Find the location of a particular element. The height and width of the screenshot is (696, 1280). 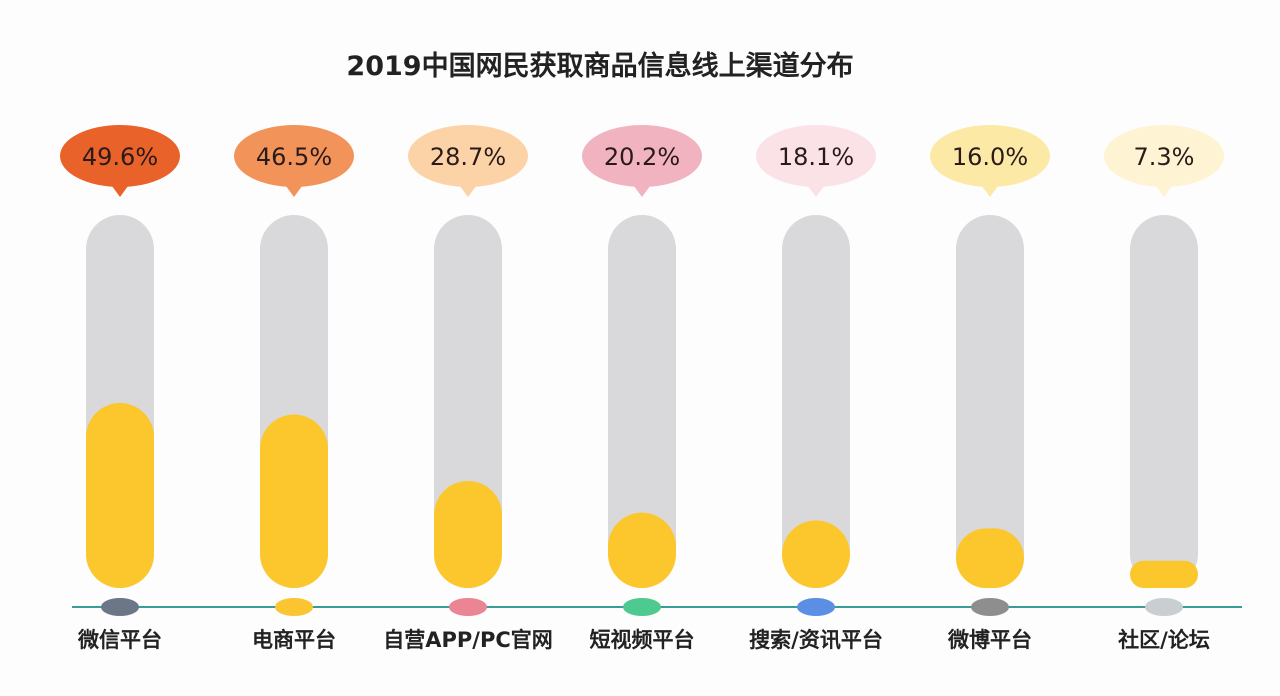

chart-title: 2019中国网民获取商品信息线上渠道分布 is located at coordinates (600, 66).